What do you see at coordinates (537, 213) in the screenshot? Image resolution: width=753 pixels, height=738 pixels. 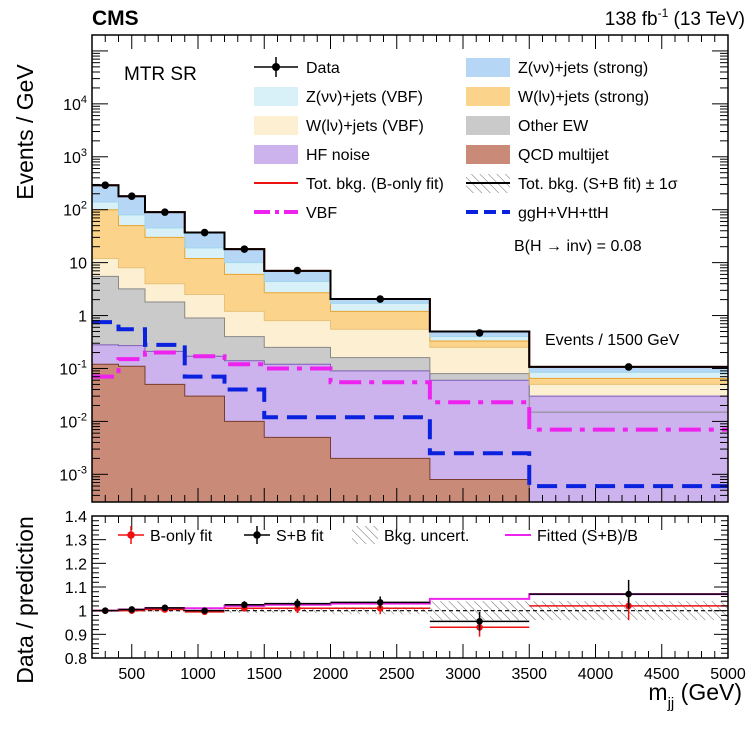 I see `legend-entry-ggh: ggH+VH+ttH` at bounding box center [537, 213].